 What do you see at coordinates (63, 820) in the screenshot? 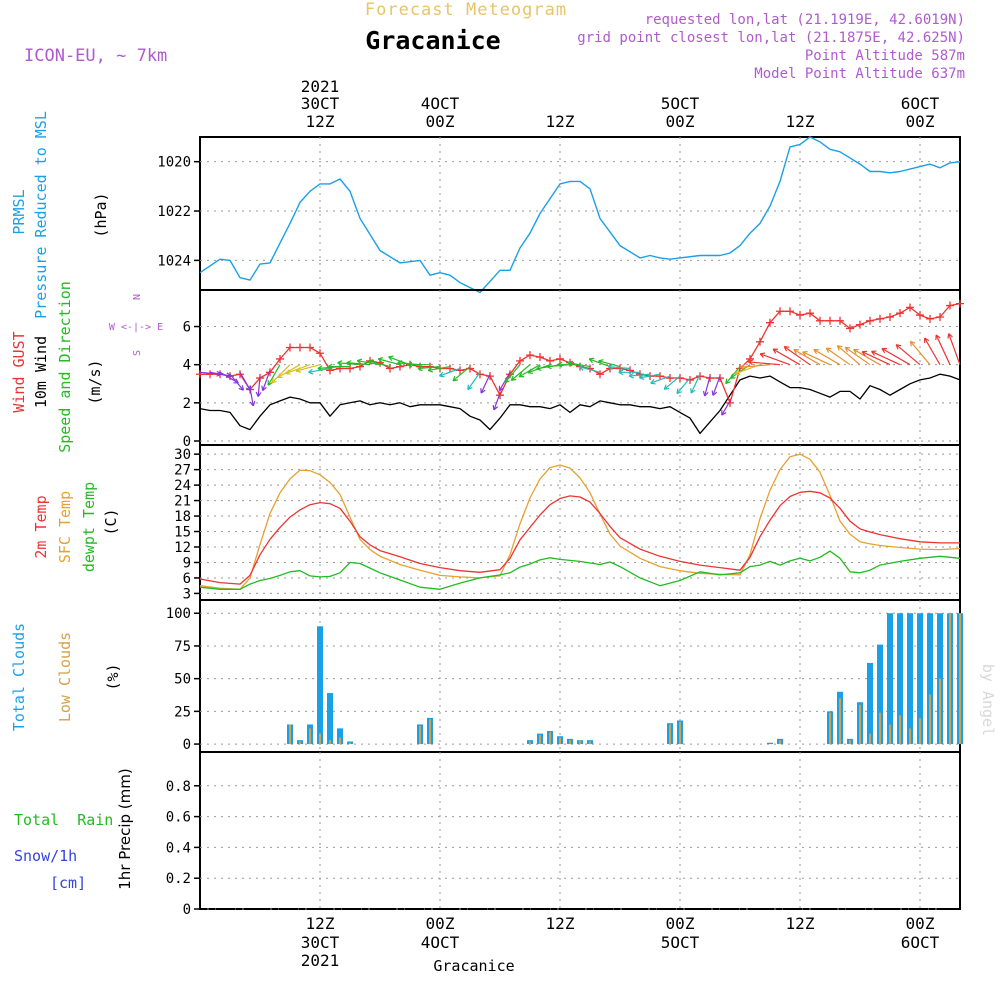
I see `total-rain-label: Total Rain` at bounding box center [63, 820].